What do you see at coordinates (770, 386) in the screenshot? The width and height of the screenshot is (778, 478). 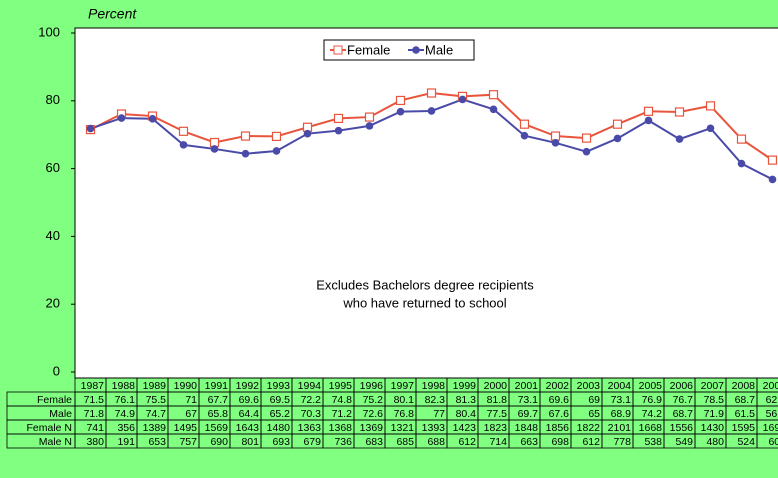 I see `table-year: 2009` at bounding box center [770, 386].